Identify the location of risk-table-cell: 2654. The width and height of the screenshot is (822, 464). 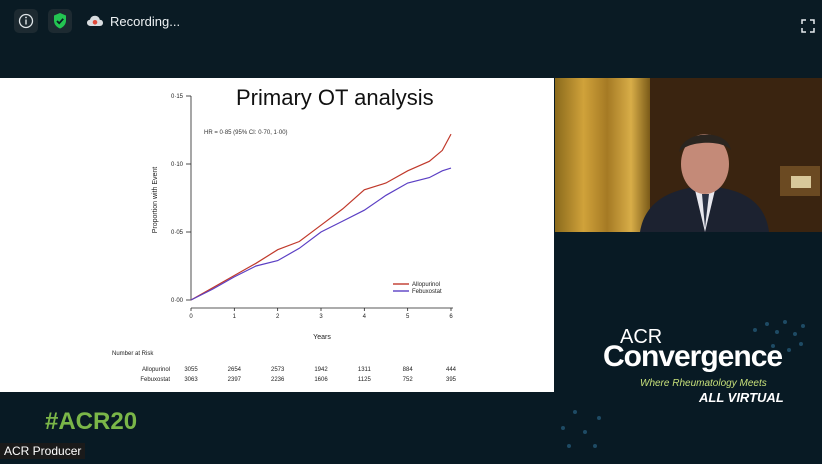
(235, 370).